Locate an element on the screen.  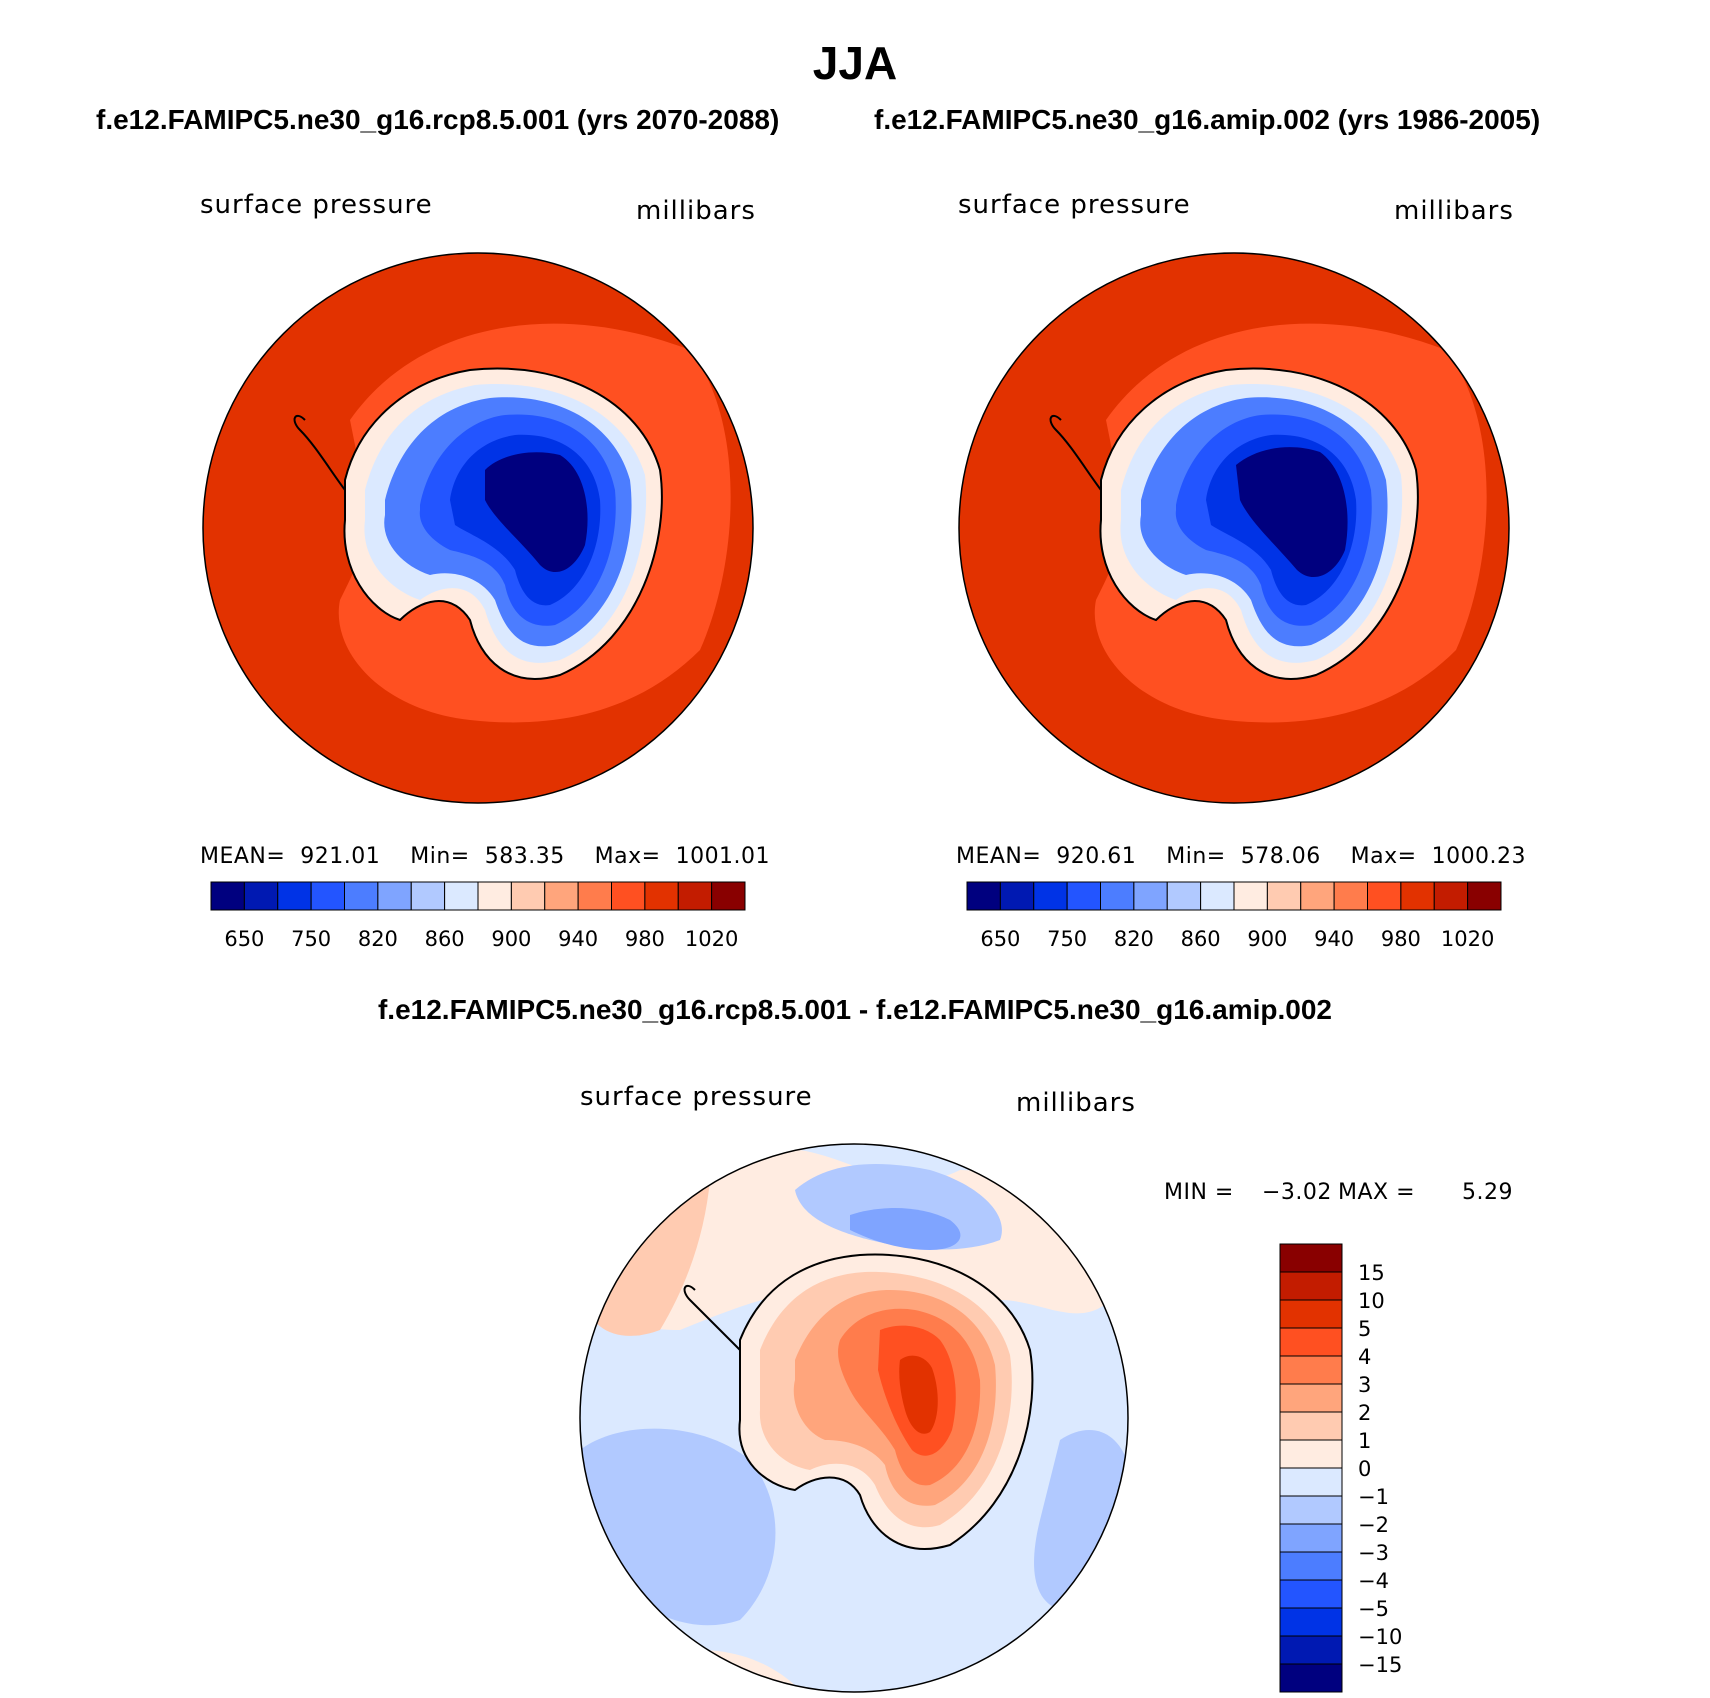
right-colorbar-tick-label: 650 is located at coordinates (1000, 939).